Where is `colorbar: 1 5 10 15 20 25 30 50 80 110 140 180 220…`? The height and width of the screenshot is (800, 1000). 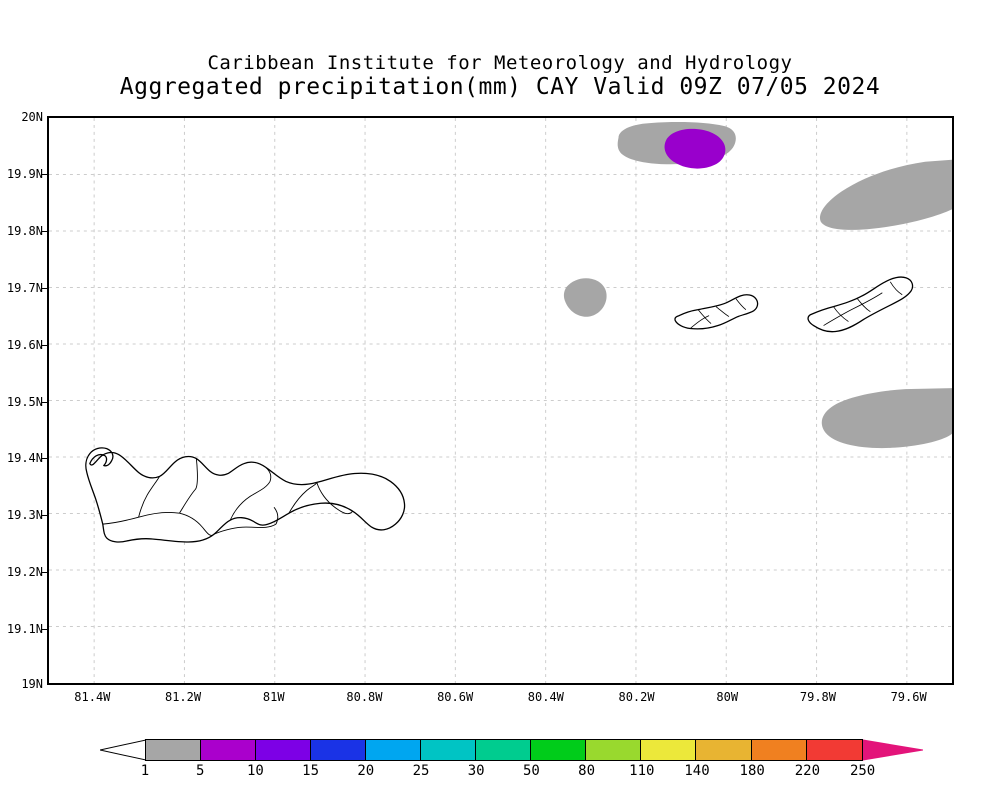
colorbar: 1 5 10 15 20 25 30 50 80 110 140 180 220… is located at coordinates (511, 759).